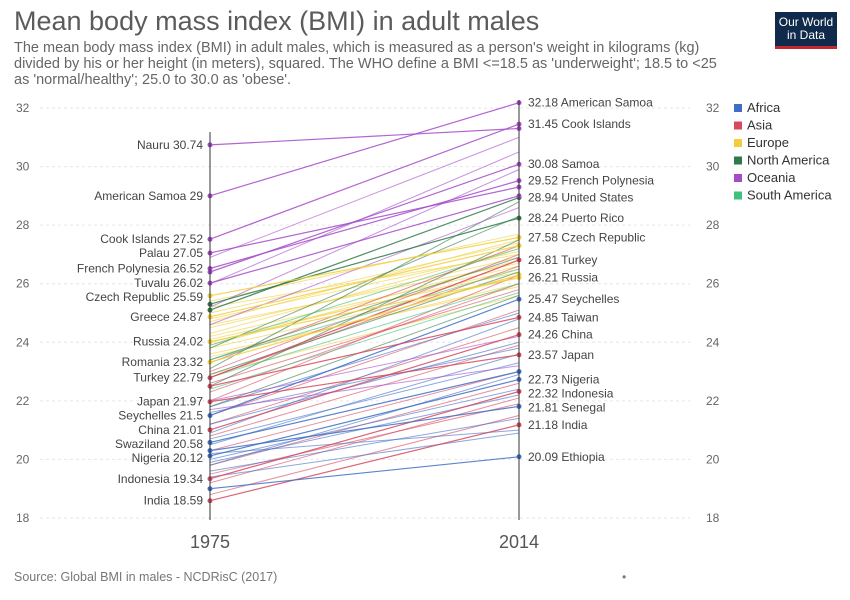 The height and width of the screenshot is (600, 850). I want to click on y-tick-label-right: 24, so click(713, 342).